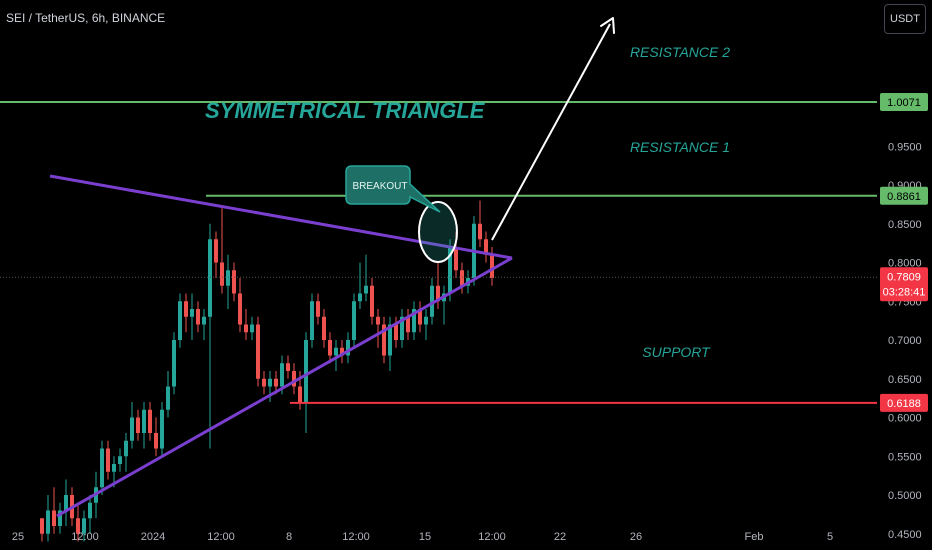  What do you see at coordinates (379, 186) in the screenshot?
I see `breakout-label: BREAKOUT` at bounding box center [379, 186].